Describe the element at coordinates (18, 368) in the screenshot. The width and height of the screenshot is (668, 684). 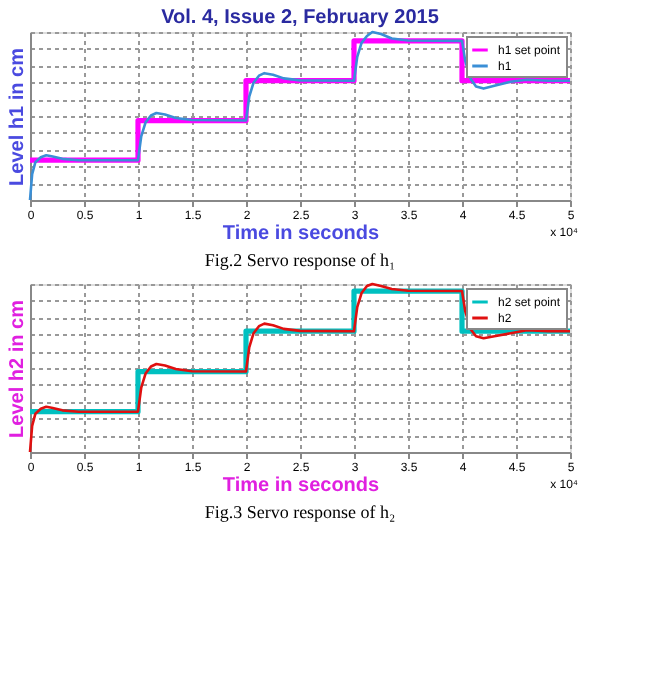
I see `y-axis-title: Level h2 in cm` at that location.